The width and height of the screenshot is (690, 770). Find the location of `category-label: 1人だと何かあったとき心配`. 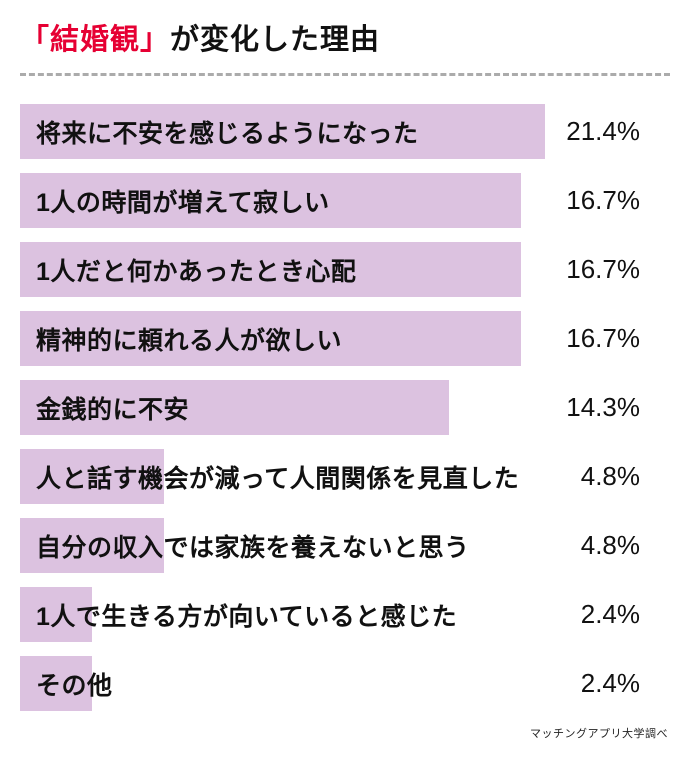

category-label: 1人だと何かあったとき心配 is located at coordinates (196, 271).